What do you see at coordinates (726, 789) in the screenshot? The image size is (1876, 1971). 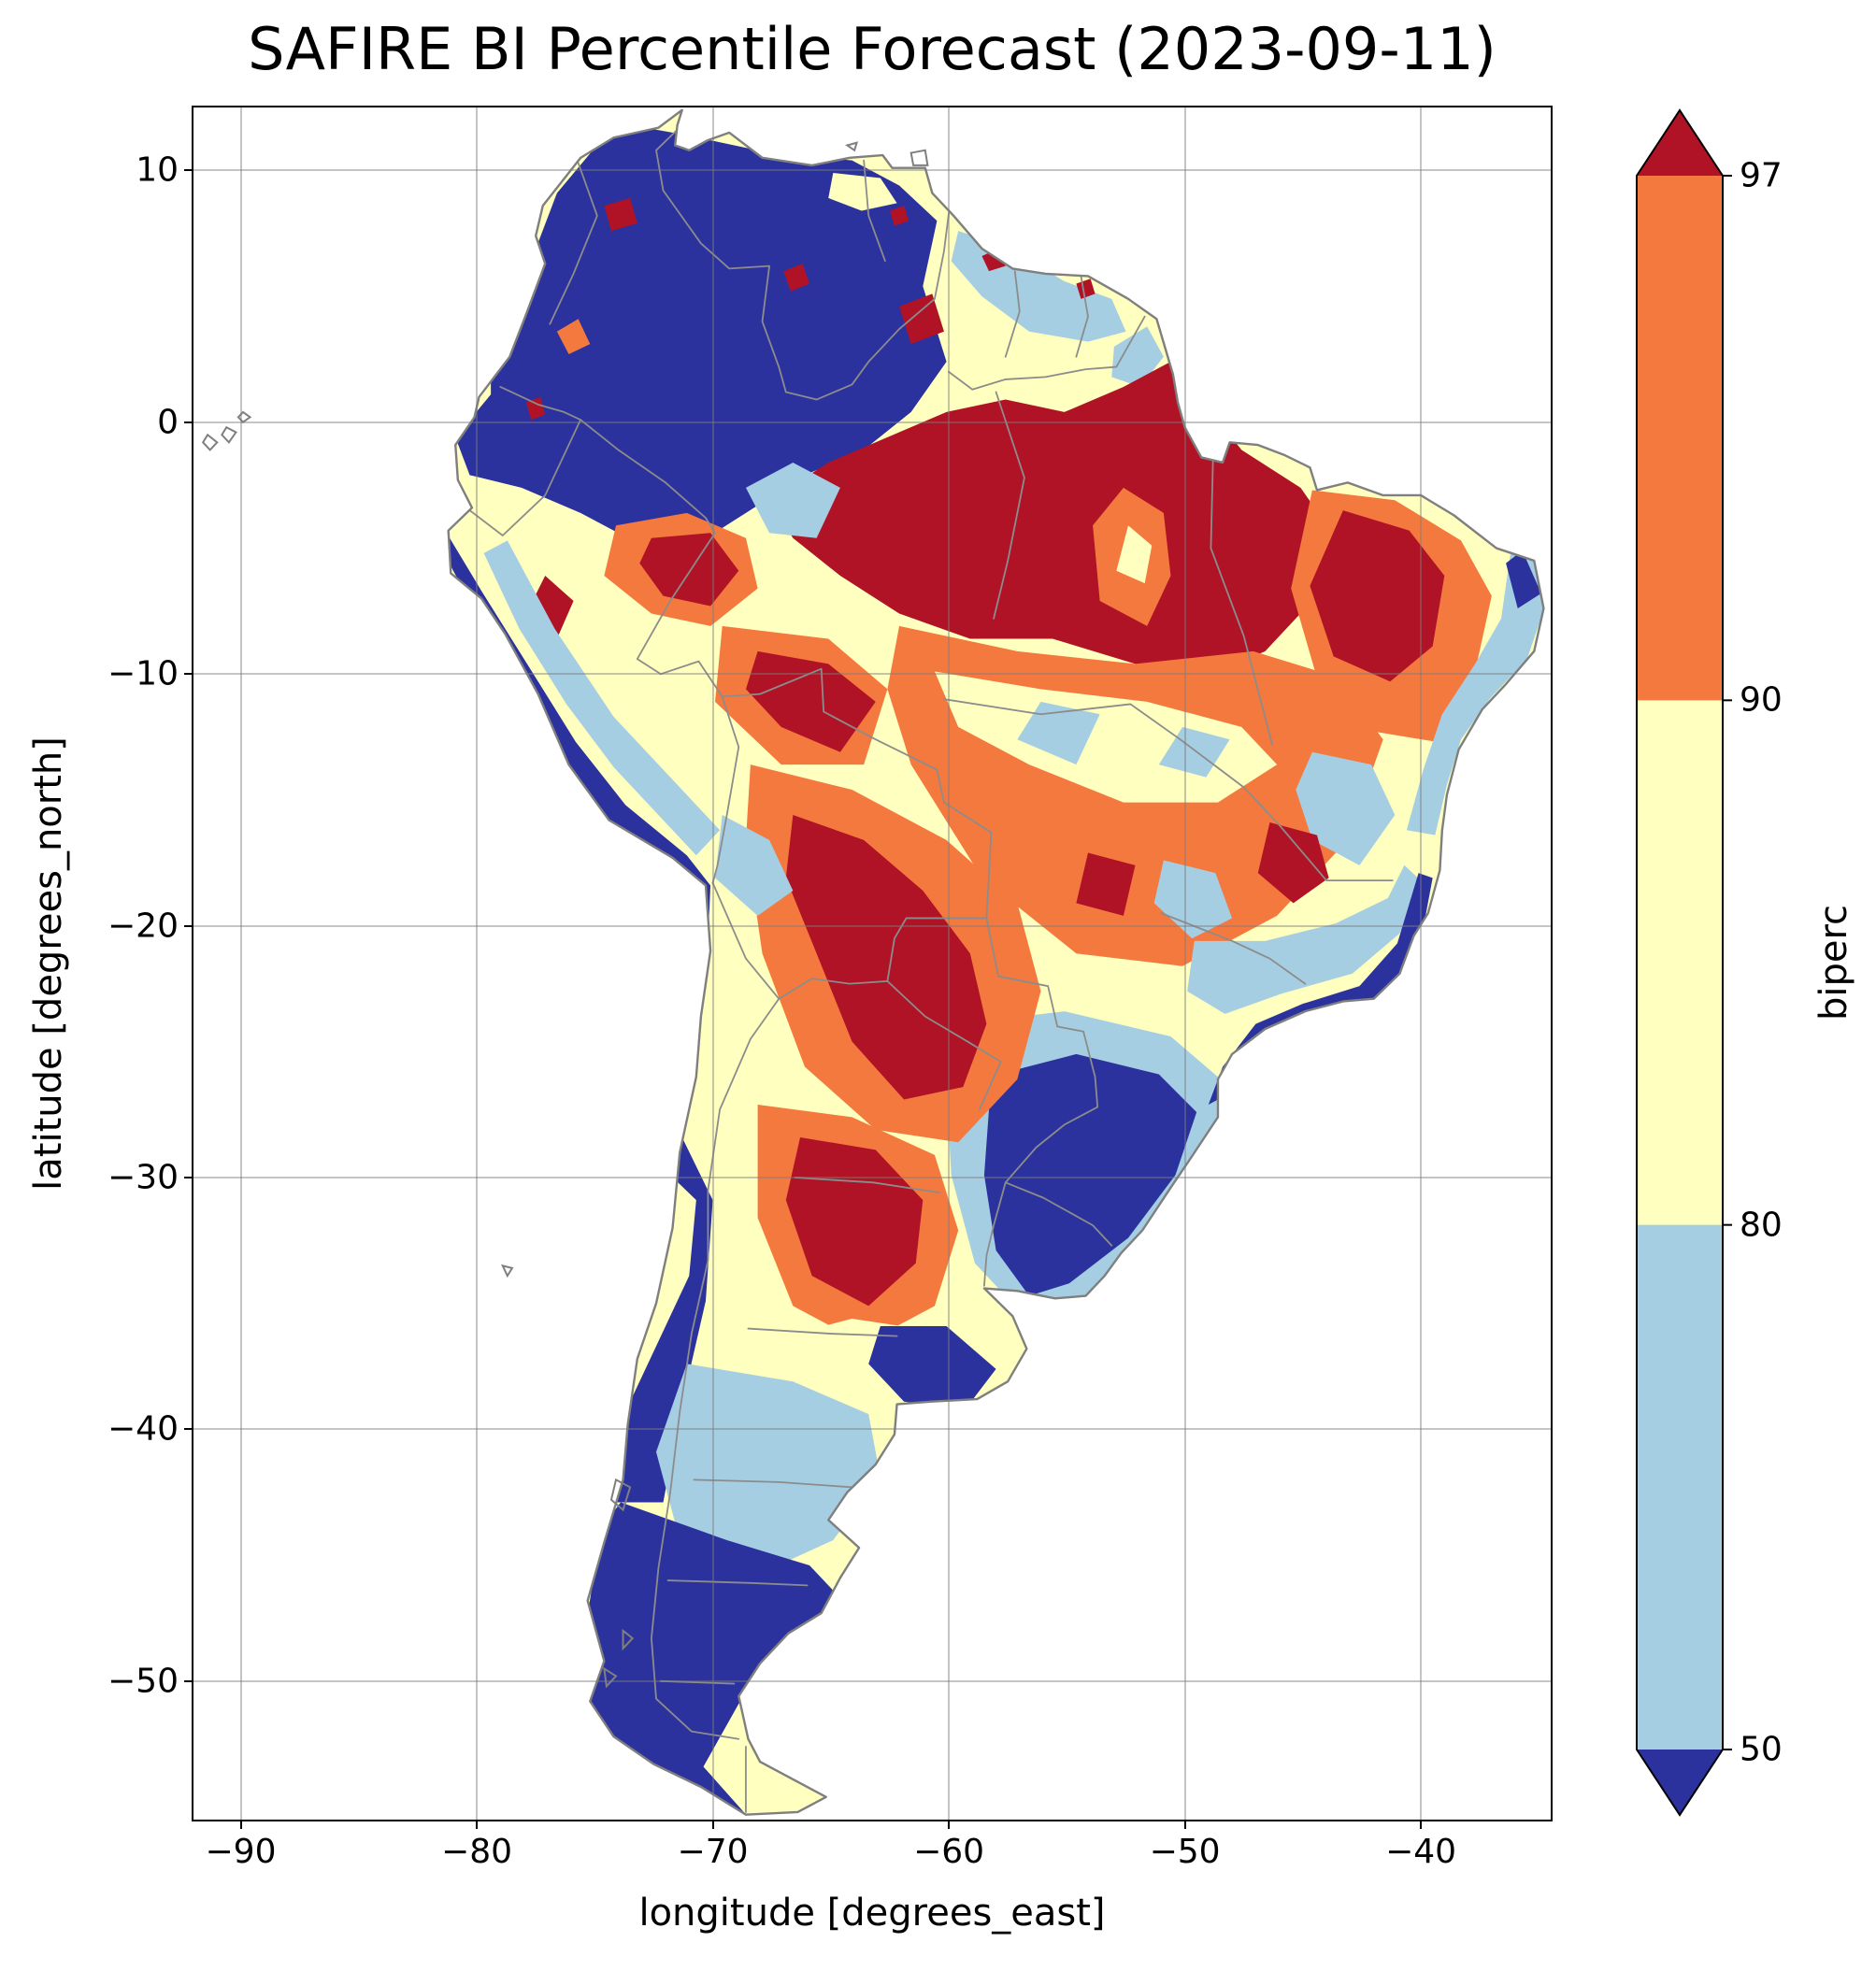 I see `border-per-bol-chi` at bounding box center [726, 789].